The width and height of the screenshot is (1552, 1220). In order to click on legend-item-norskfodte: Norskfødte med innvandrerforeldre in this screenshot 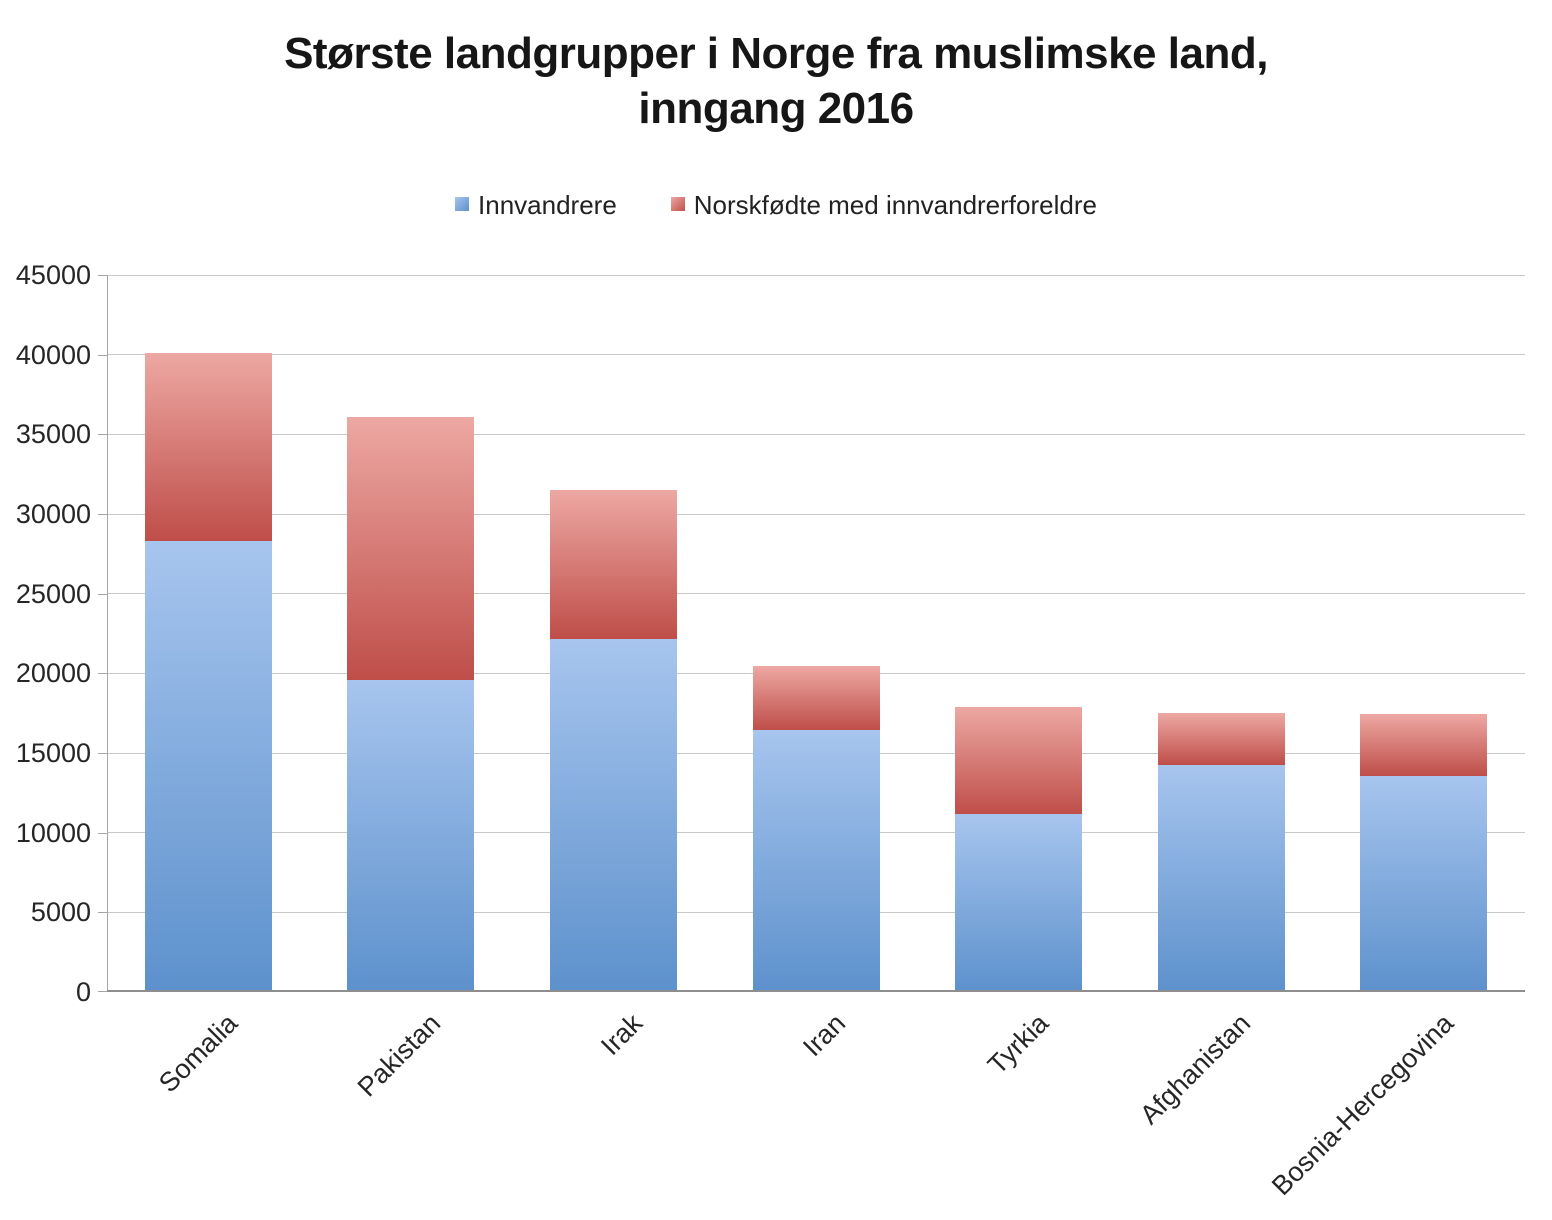, I will do `click(883, 205)`.